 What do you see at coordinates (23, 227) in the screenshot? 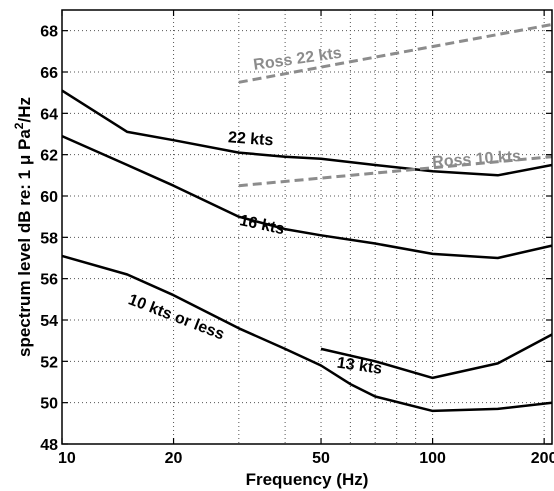
I see `y-axis-label: spectrum level dB re: 1 μ Pa2/Hz` at bounding box center [23, 227].